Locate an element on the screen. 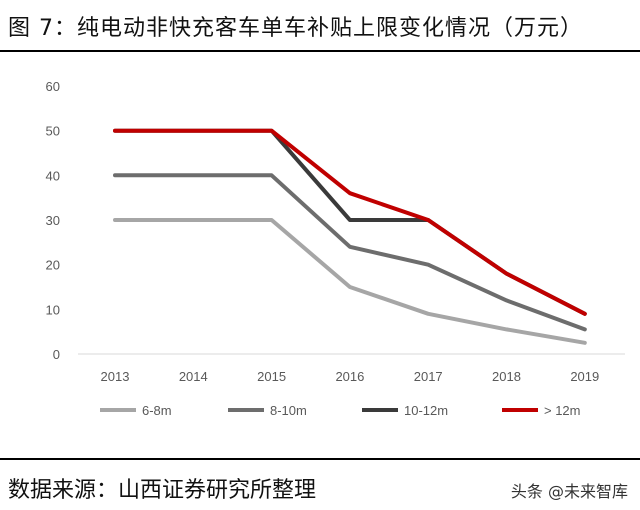 The height and width of the screenshot is (510, 640). y-tick-label: 20 is located at coordinates (53, 265).